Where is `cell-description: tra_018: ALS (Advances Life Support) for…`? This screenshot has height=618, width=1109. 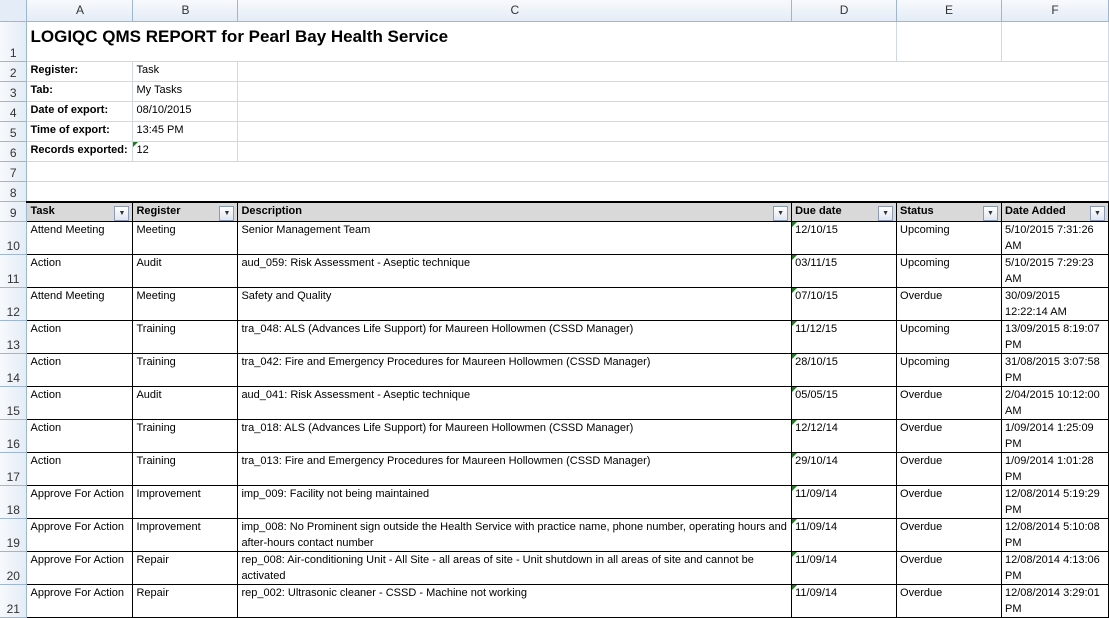
cell-description: tra_018: ALS (Advances Life Support) for… is located at coordinates (515, 436).